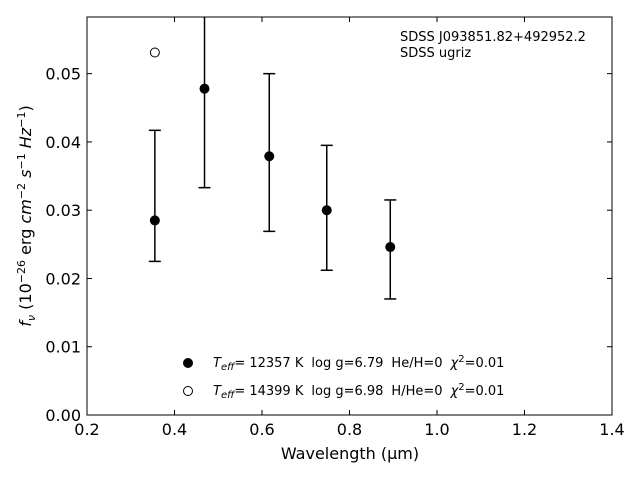  What do you see at coordinates (86, 429) in the screenshot?
I see `x-tick-label: 0.2` at bounding box center [86, 429].